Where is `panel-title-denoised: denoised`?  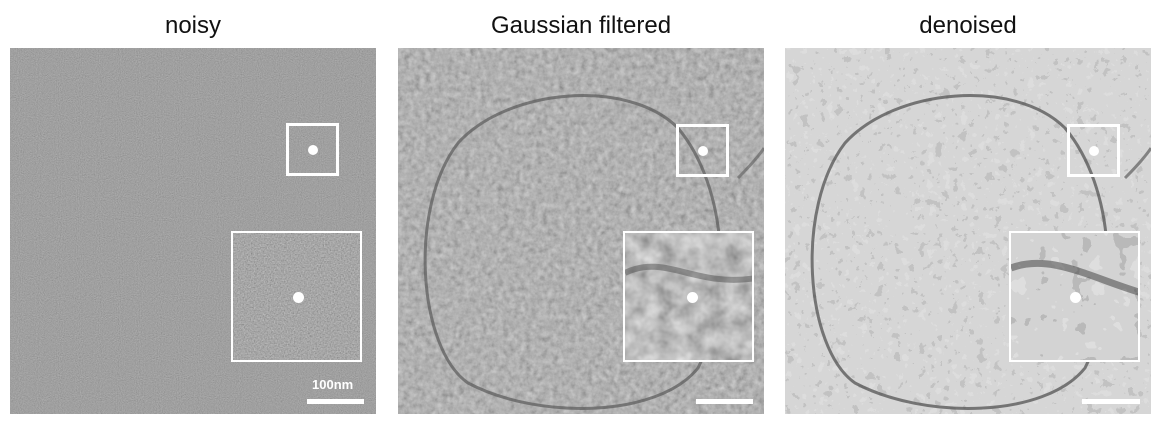 panel-title-denoised: denoised is located at coordinates (968, 25).